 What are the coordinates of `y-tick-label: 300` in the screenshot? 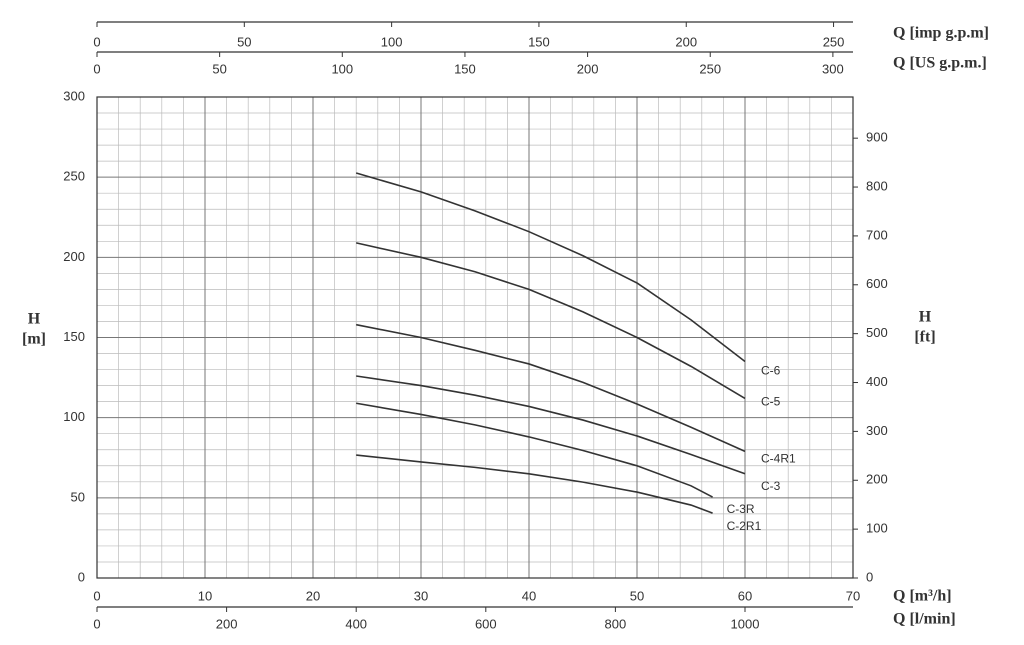 It's located at (74, 95).